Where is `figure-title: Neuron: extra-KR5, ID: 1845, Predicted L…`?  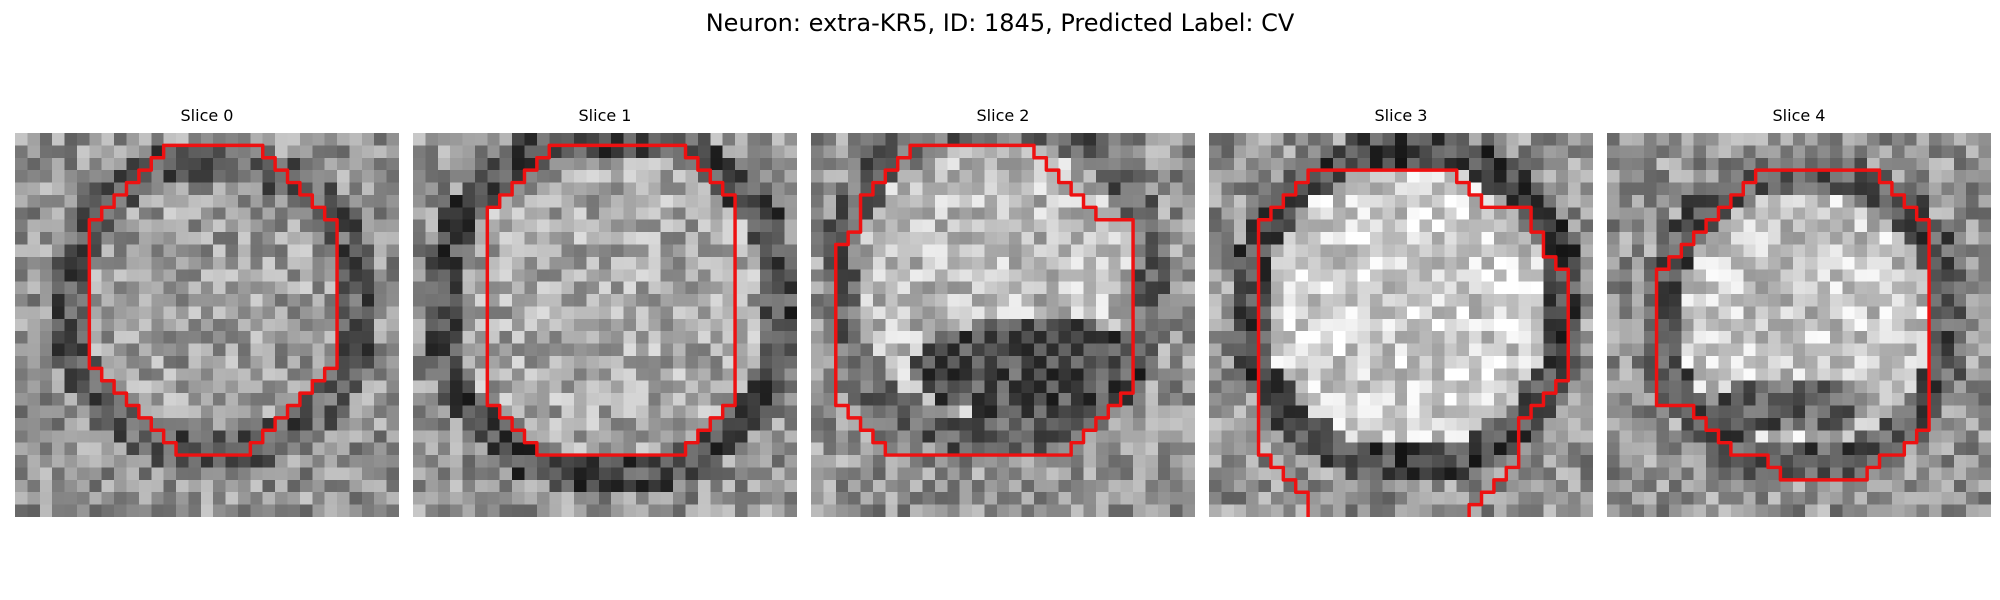 figure-title: Neuron: extra-KR5, ID: 1845, Predicted L… is located at coordinates (1000, 23).